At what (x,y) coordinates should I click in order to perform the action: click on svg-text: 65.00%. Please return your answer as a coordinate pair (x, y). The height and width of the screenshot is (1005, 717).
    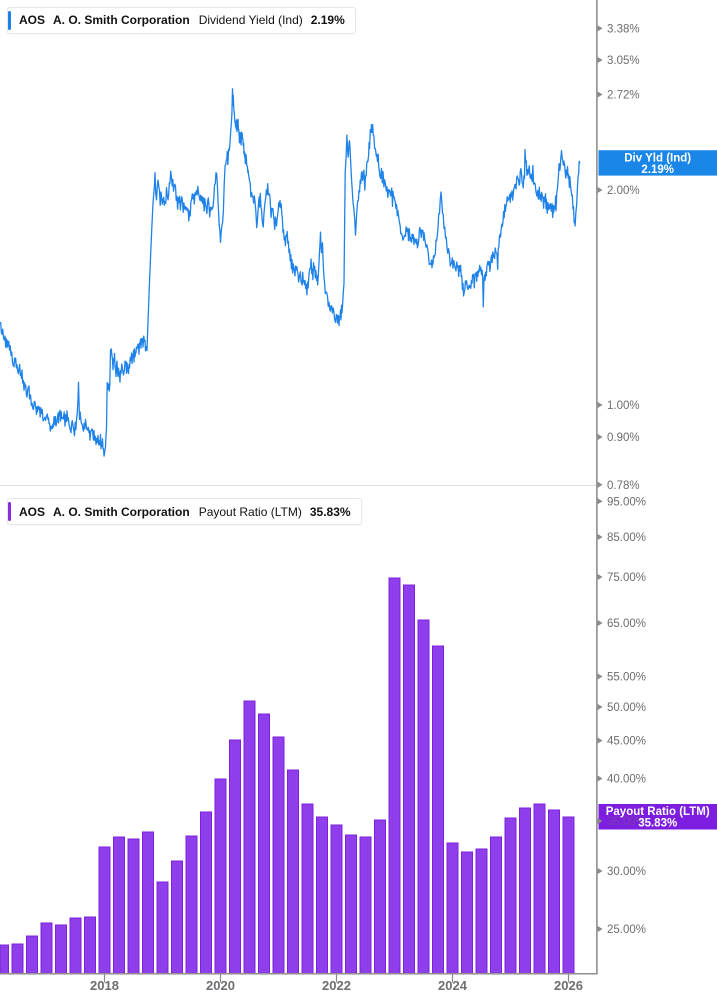
    Looking at the image, I should click on (626, 624).